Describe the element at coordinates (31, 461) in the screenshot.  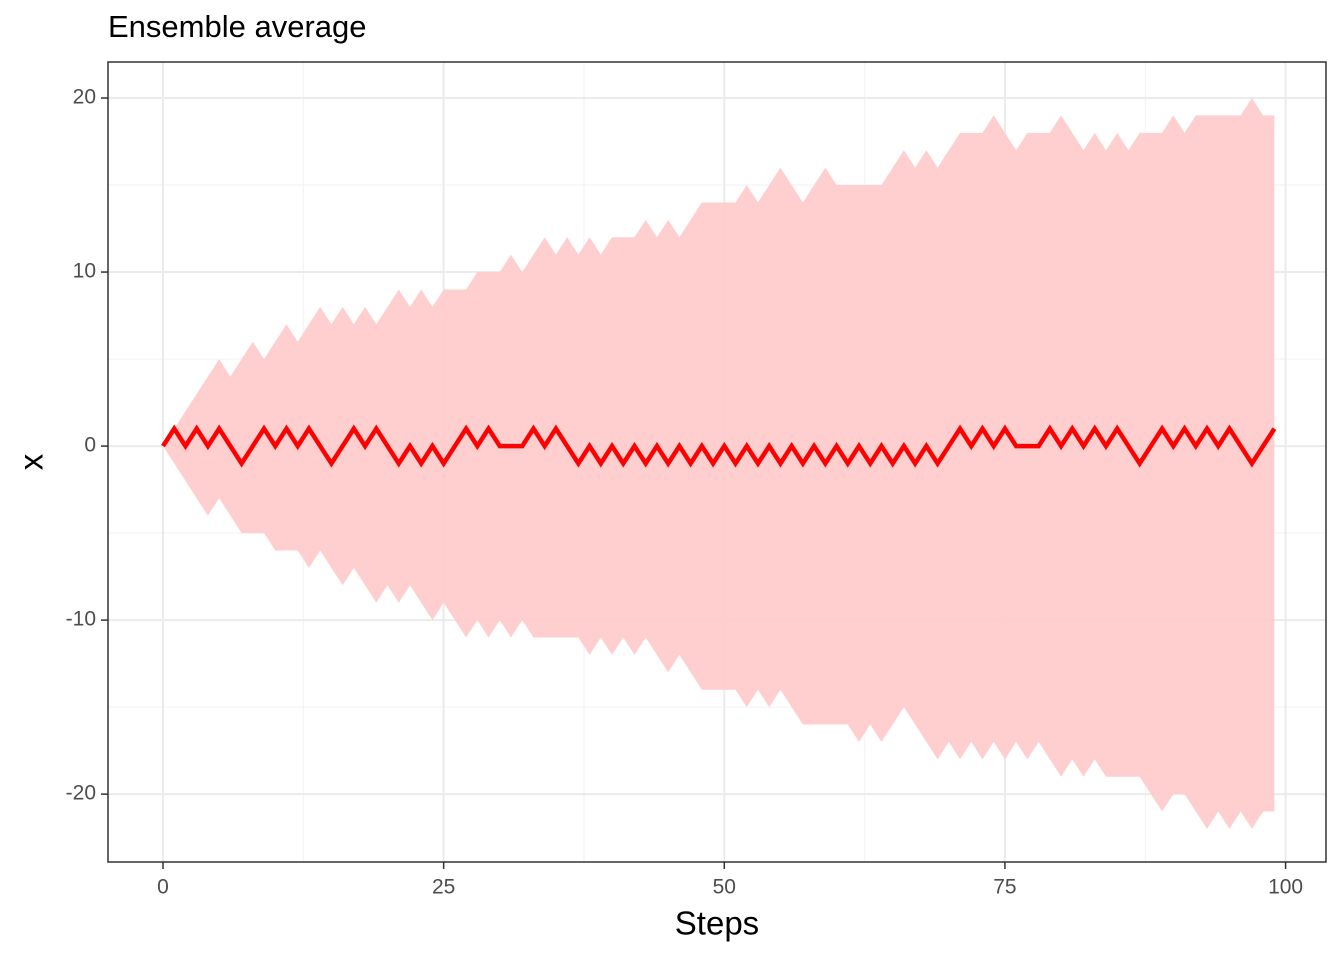
I see `y-axis-title: x` at that location.